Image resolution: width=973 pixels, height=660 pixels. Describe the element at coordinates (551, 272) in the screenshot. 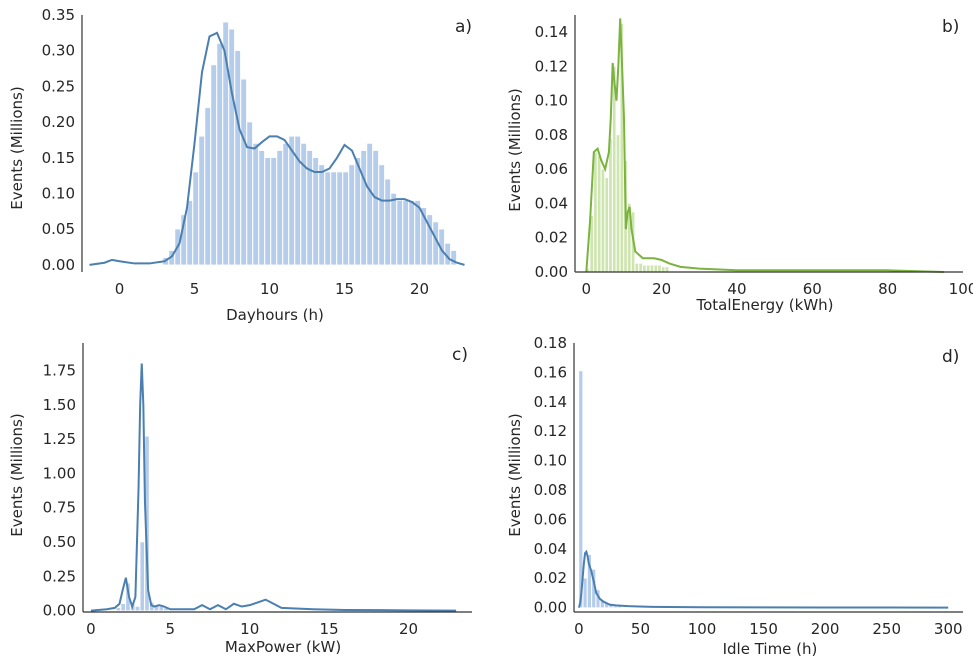

I see `panel-b-ytick-0: 0.00` at that location.